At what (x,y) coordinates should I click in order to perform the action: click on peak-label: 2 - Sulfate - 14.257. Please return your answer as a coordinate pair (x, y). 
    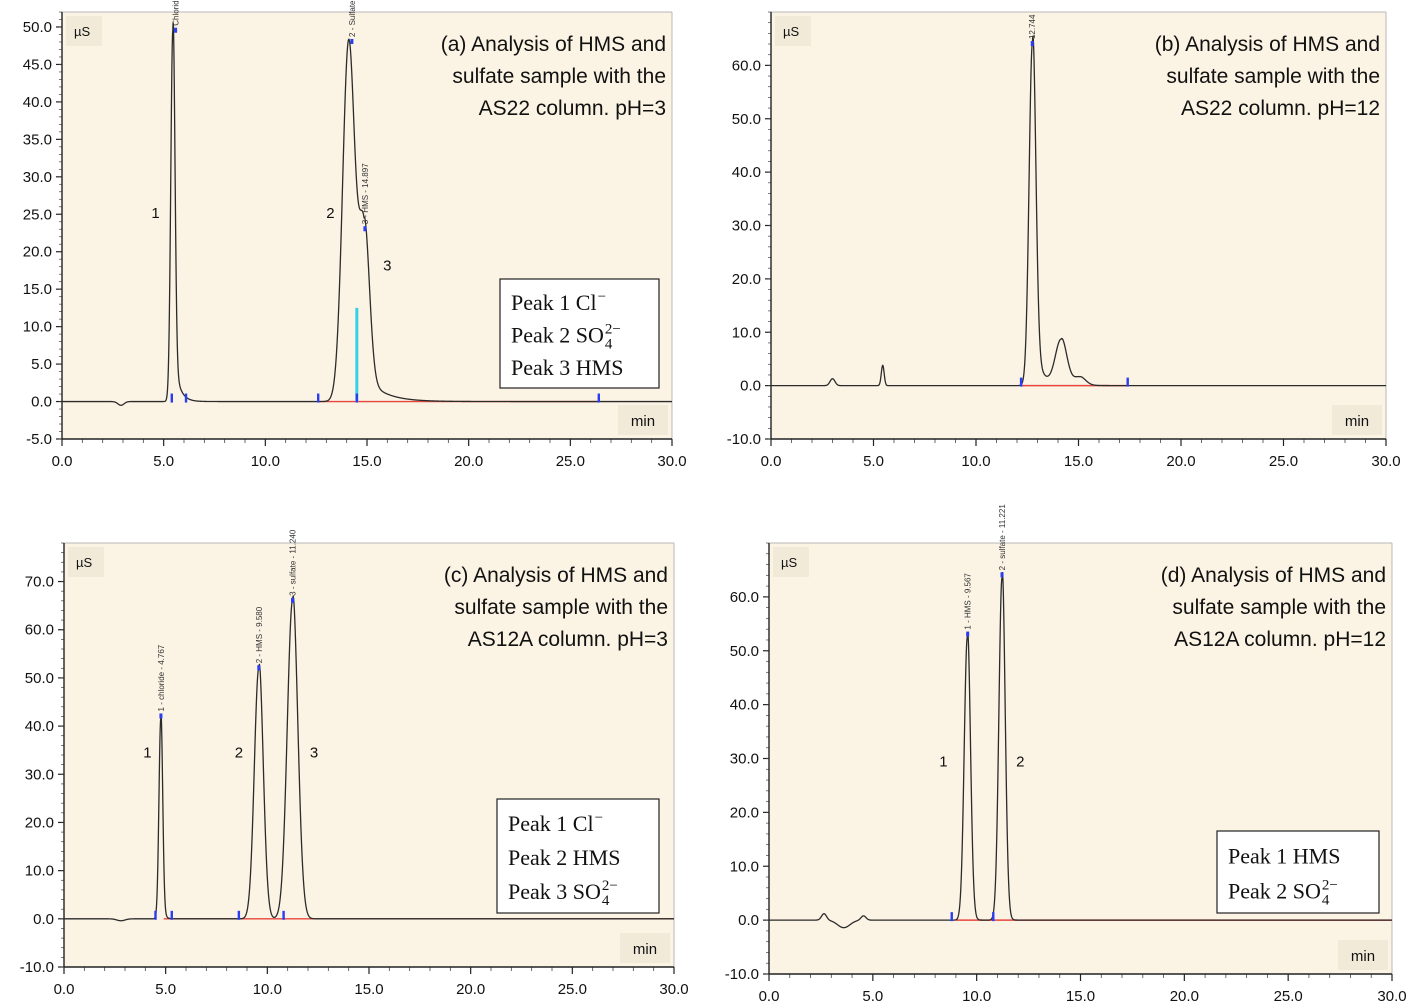
    Looking at the image, I should click on (352, 18).